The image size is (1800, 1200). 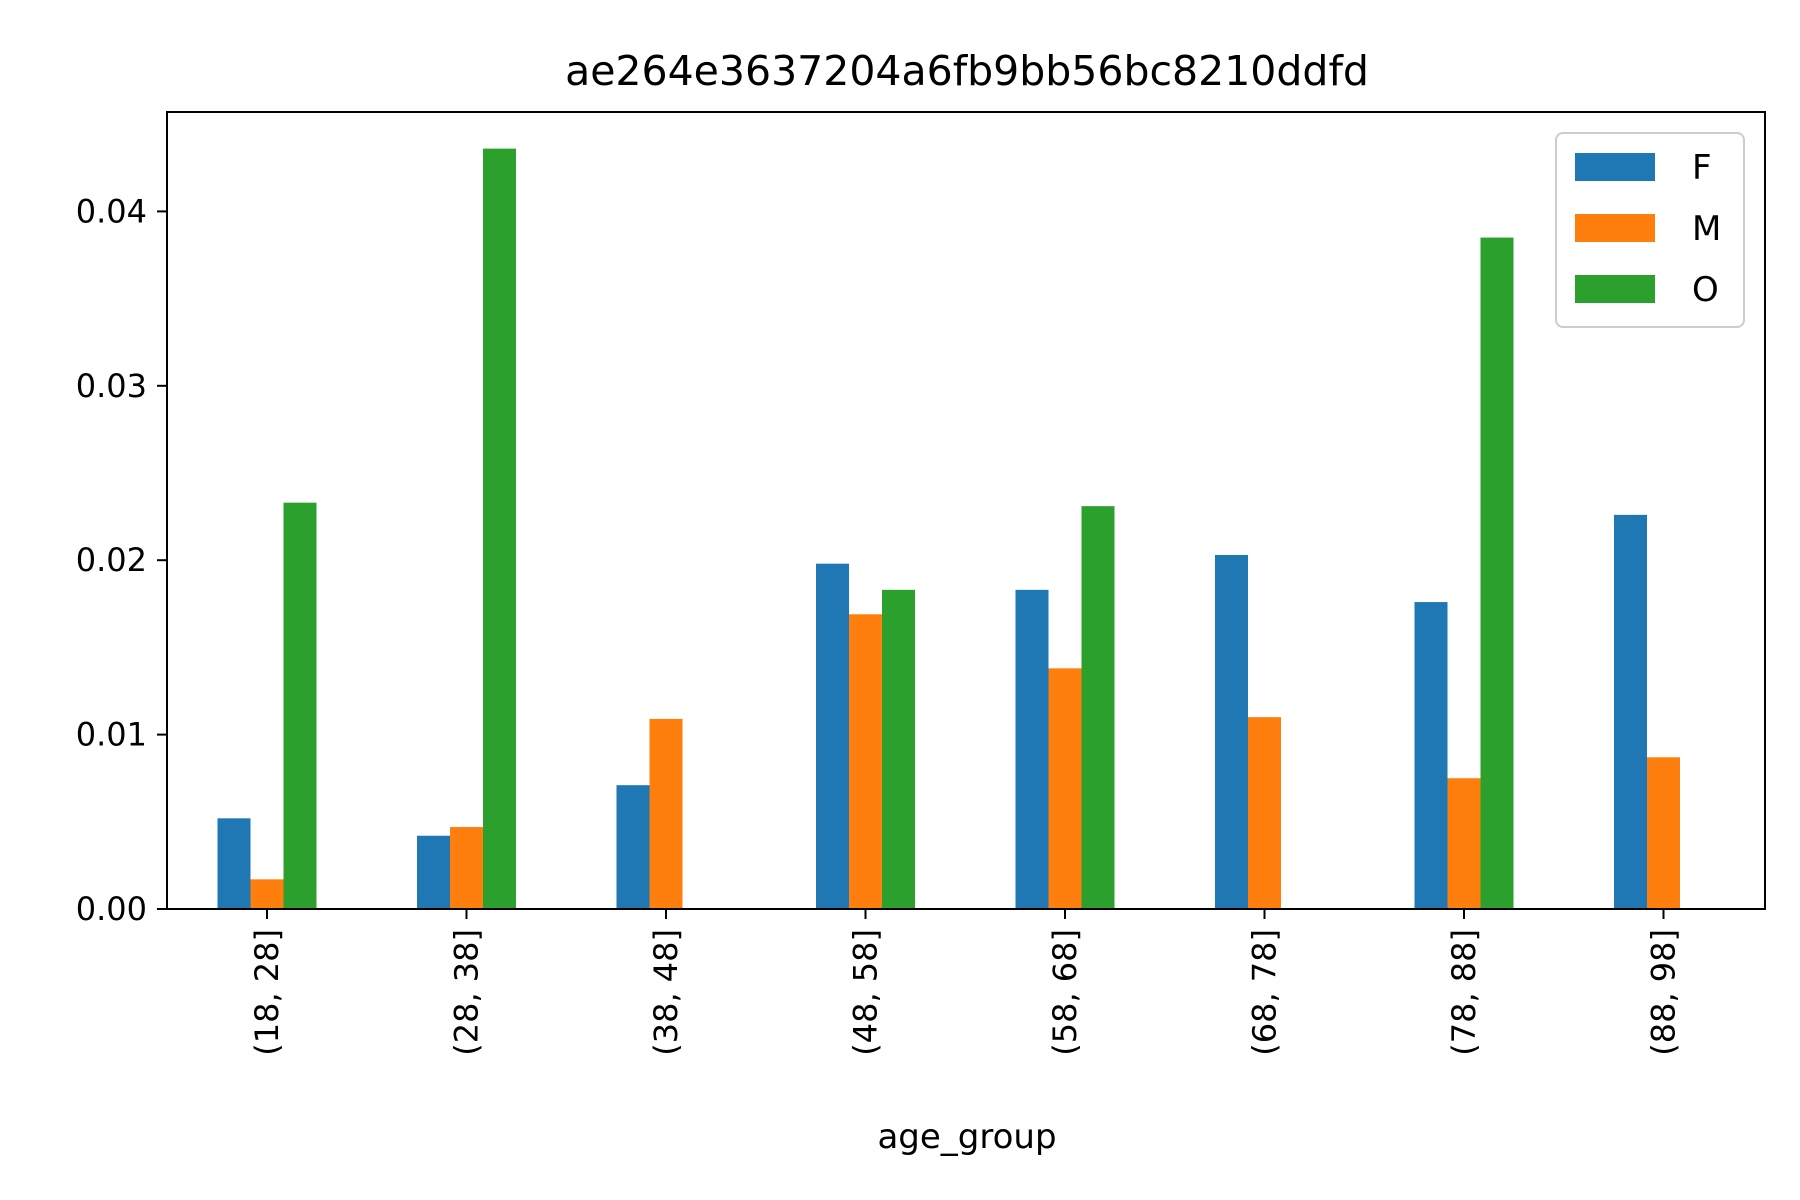 I want to click on y-tick-label: 0.03, so click(x=111, y=386).